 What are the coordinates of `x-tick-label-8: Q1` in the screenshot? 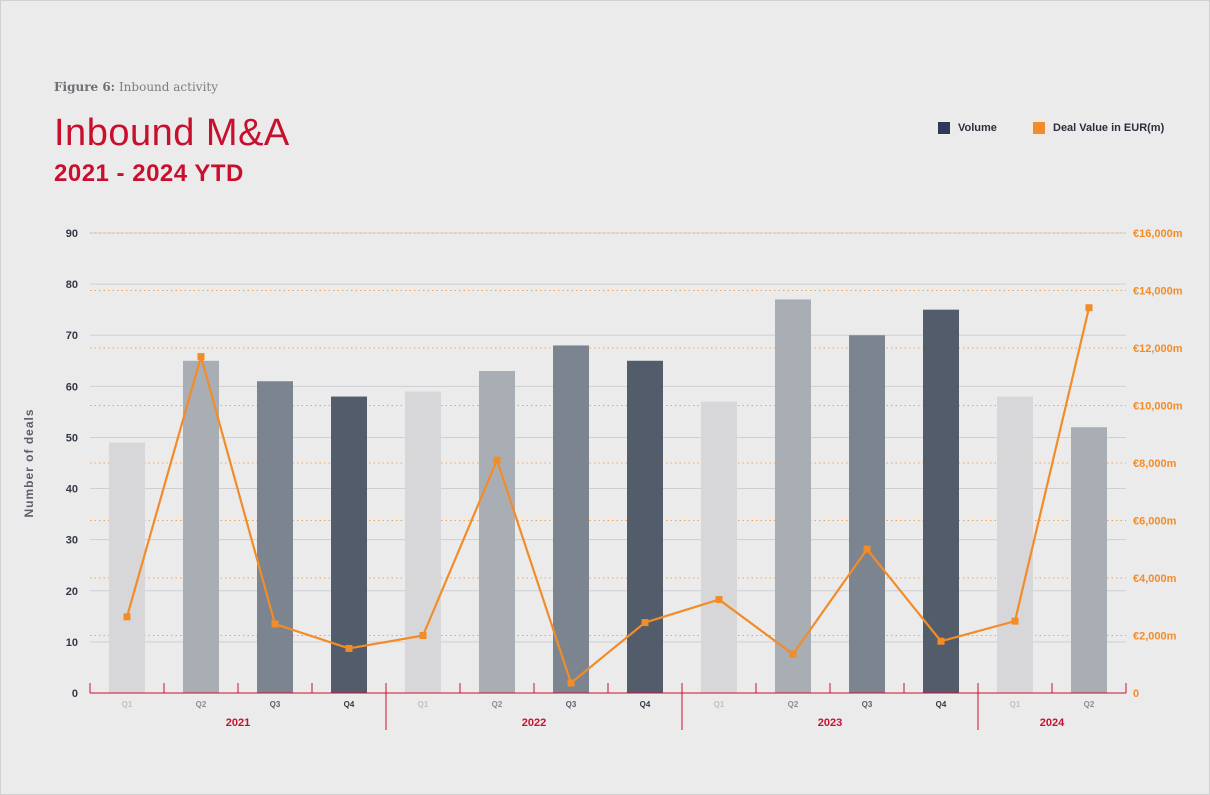 It's located at (719, 704).